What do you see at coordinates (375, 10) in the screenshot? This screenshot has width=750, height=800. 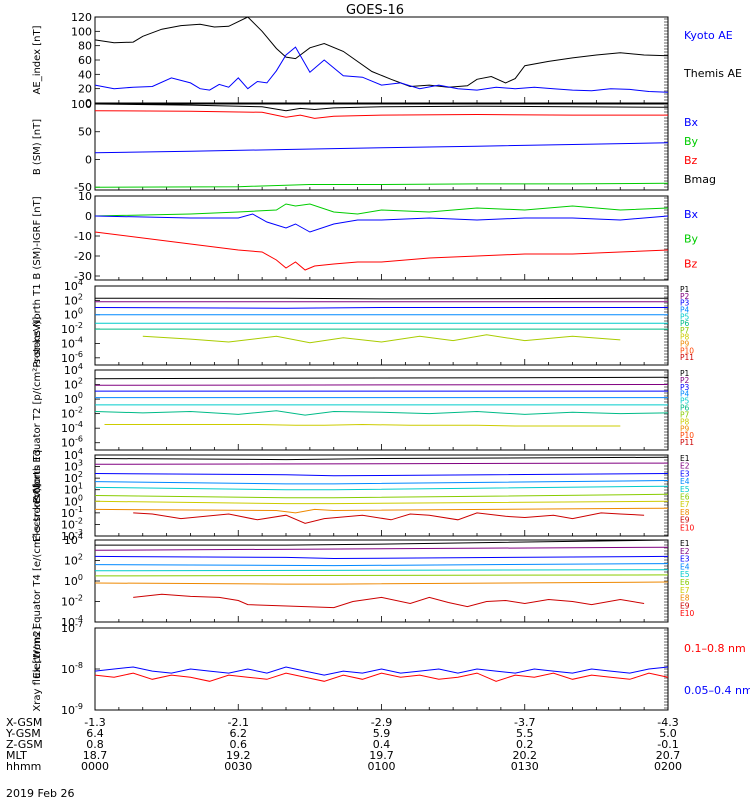 I see `page-title: GOES-16` at bounding box center [375, 10].